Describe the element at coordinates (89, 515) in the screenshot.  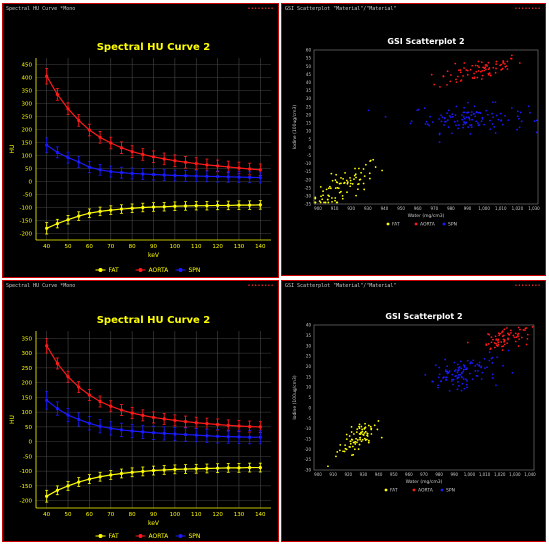
I see `x-tick-label: 60` at that location.